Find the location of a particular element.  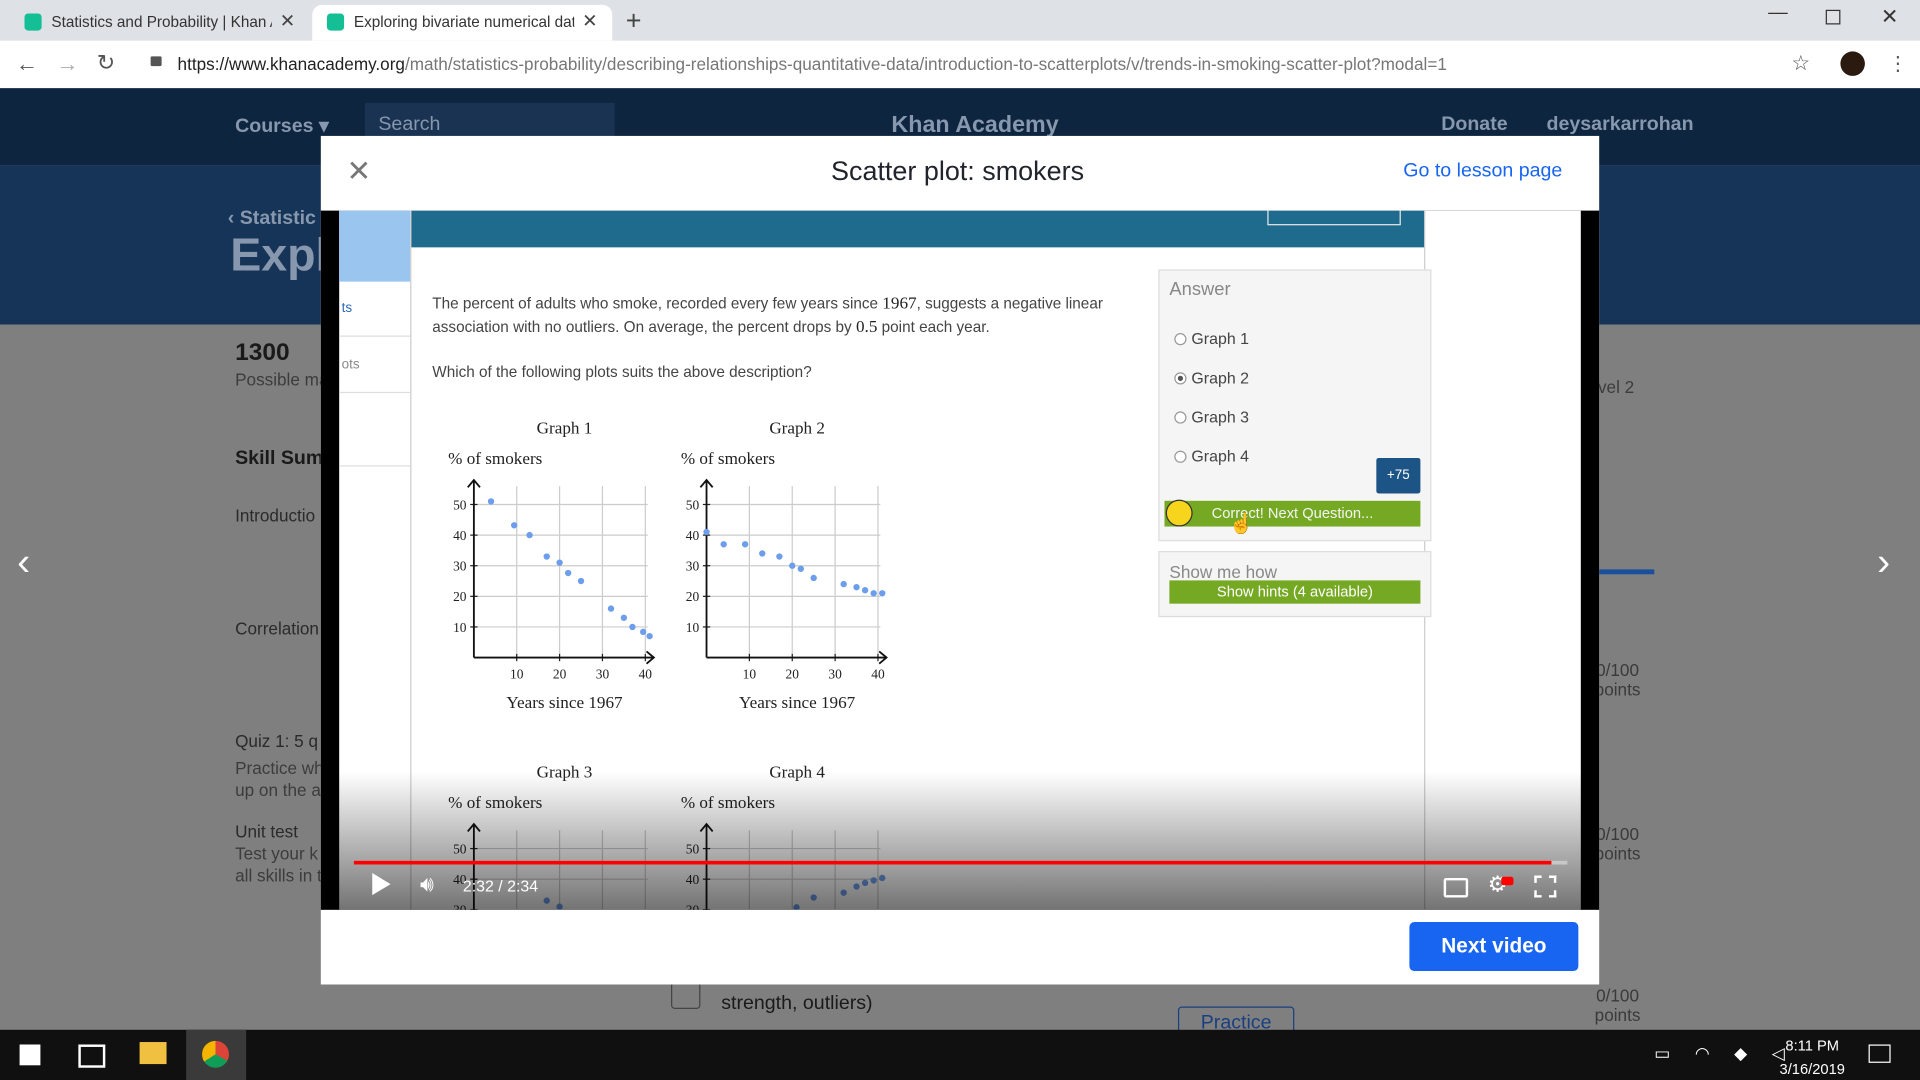

sidebar-item: Introductio is located at coordinates (275, 515).